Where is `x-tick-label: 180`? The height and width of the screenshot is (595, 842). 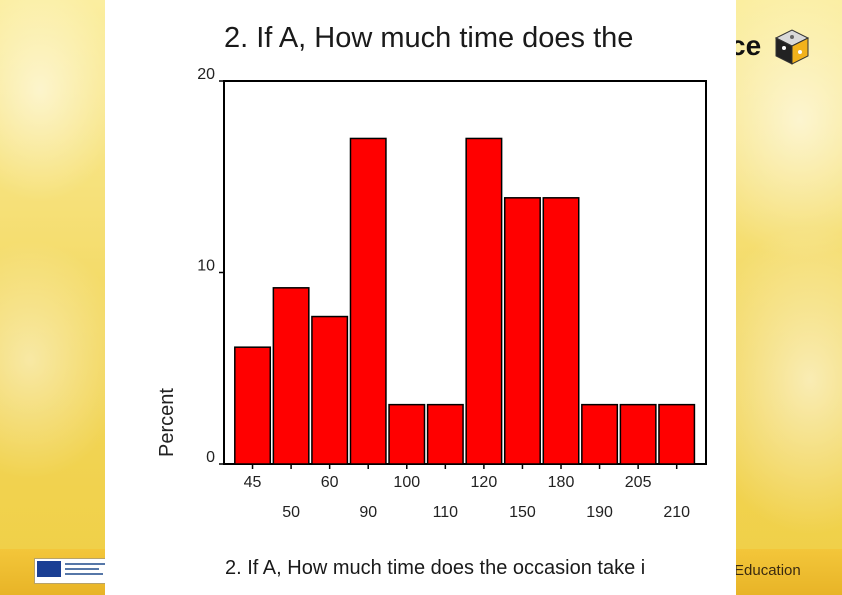
x-tick-label: 180 is located at coordinates (561, 482).